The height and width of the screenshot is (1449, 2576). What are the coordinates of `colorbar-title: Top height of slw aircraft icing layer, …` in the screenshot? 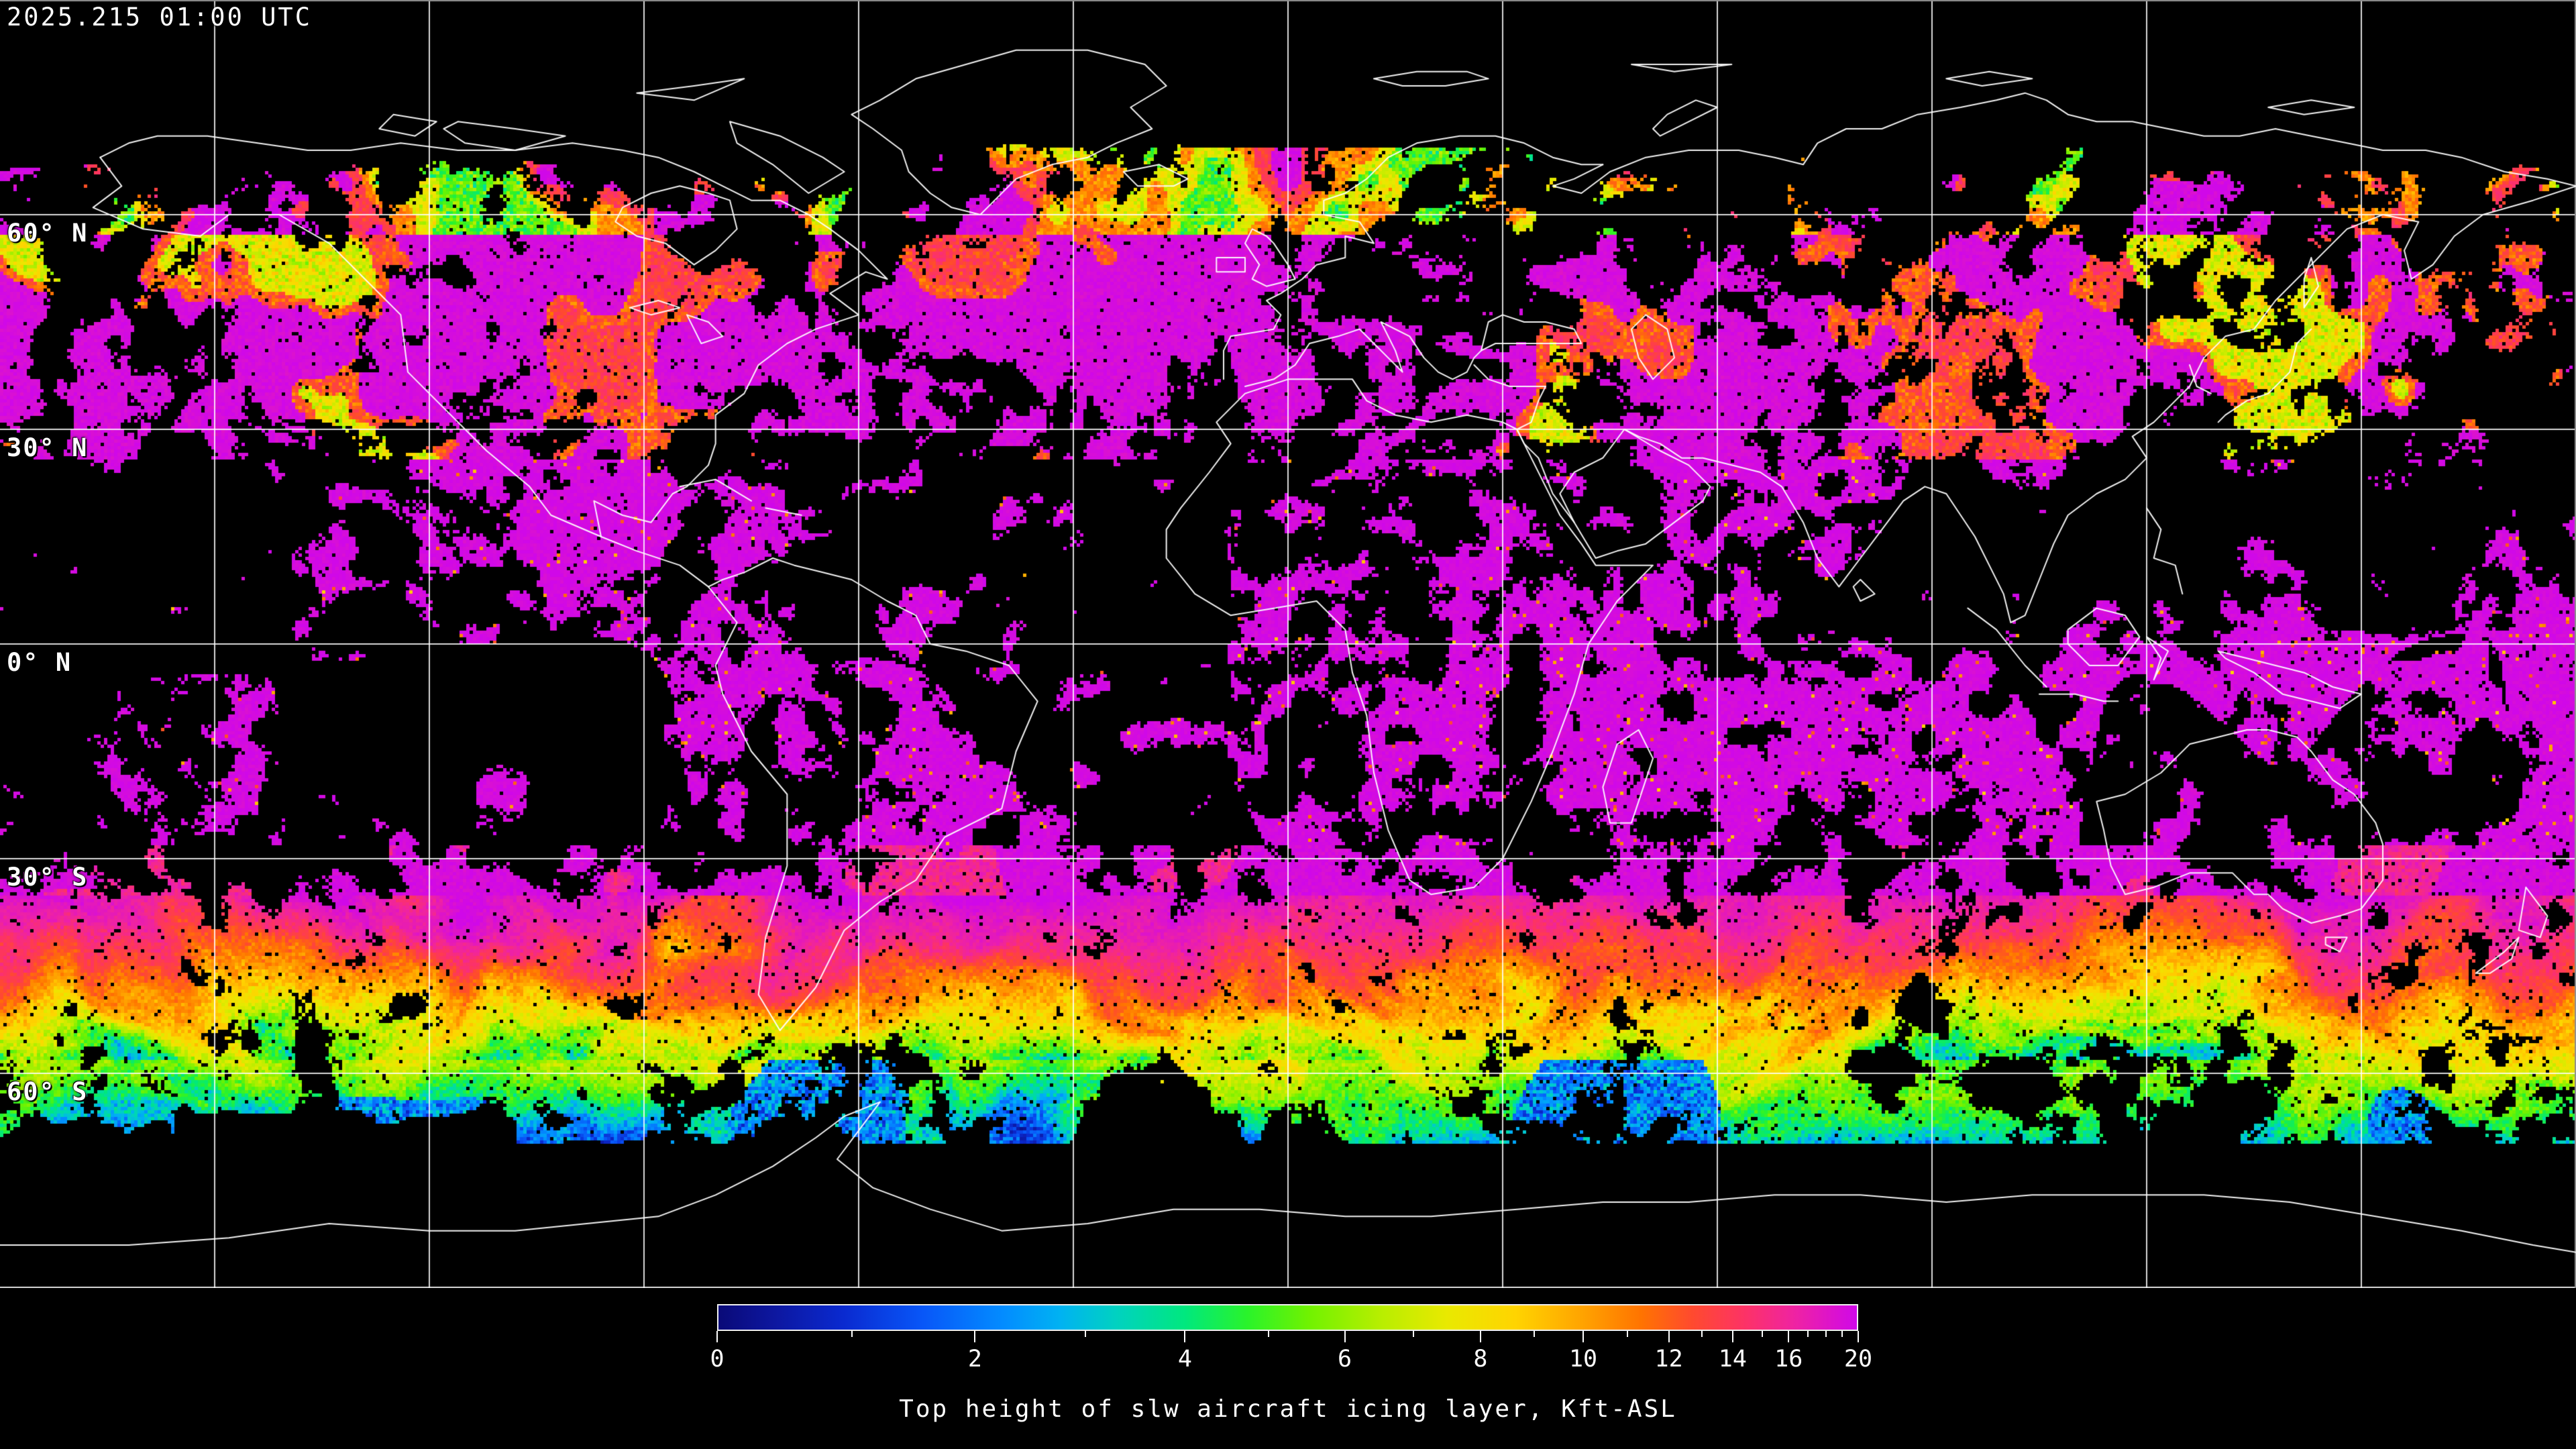 It's located at (1288, 1409).